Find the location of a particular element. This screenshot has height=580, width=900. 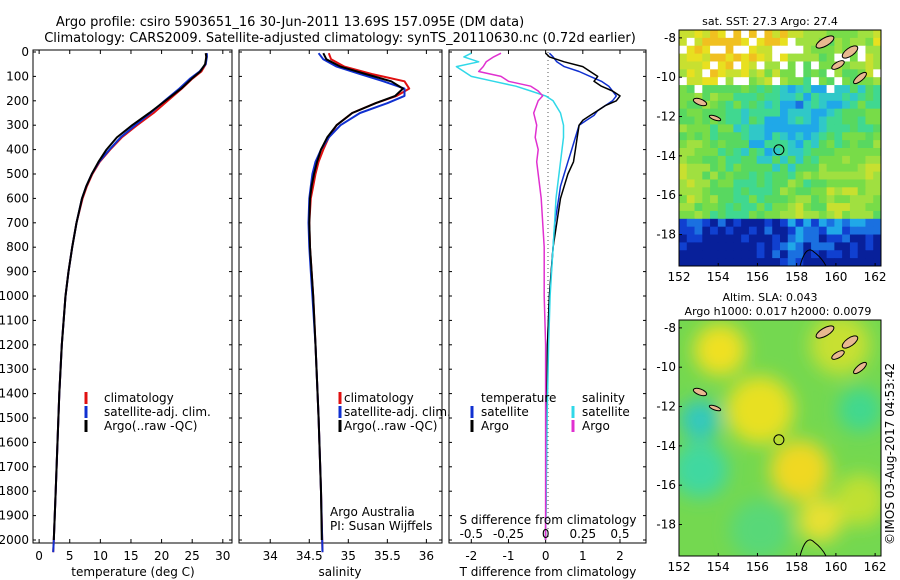

profile-line-climatology is located at coordinates (359, 302).